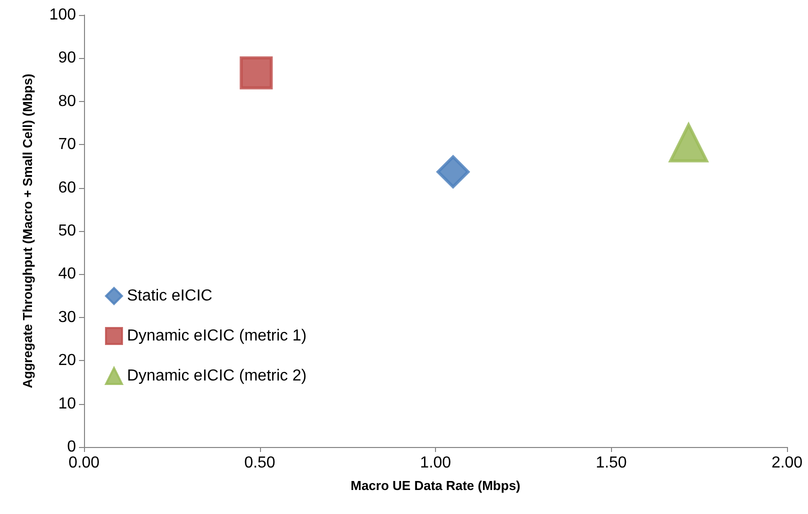 The image size is (808, 514). I want to click on legend-label: Dynamic eICIC (metric 1), so click(217, 336).